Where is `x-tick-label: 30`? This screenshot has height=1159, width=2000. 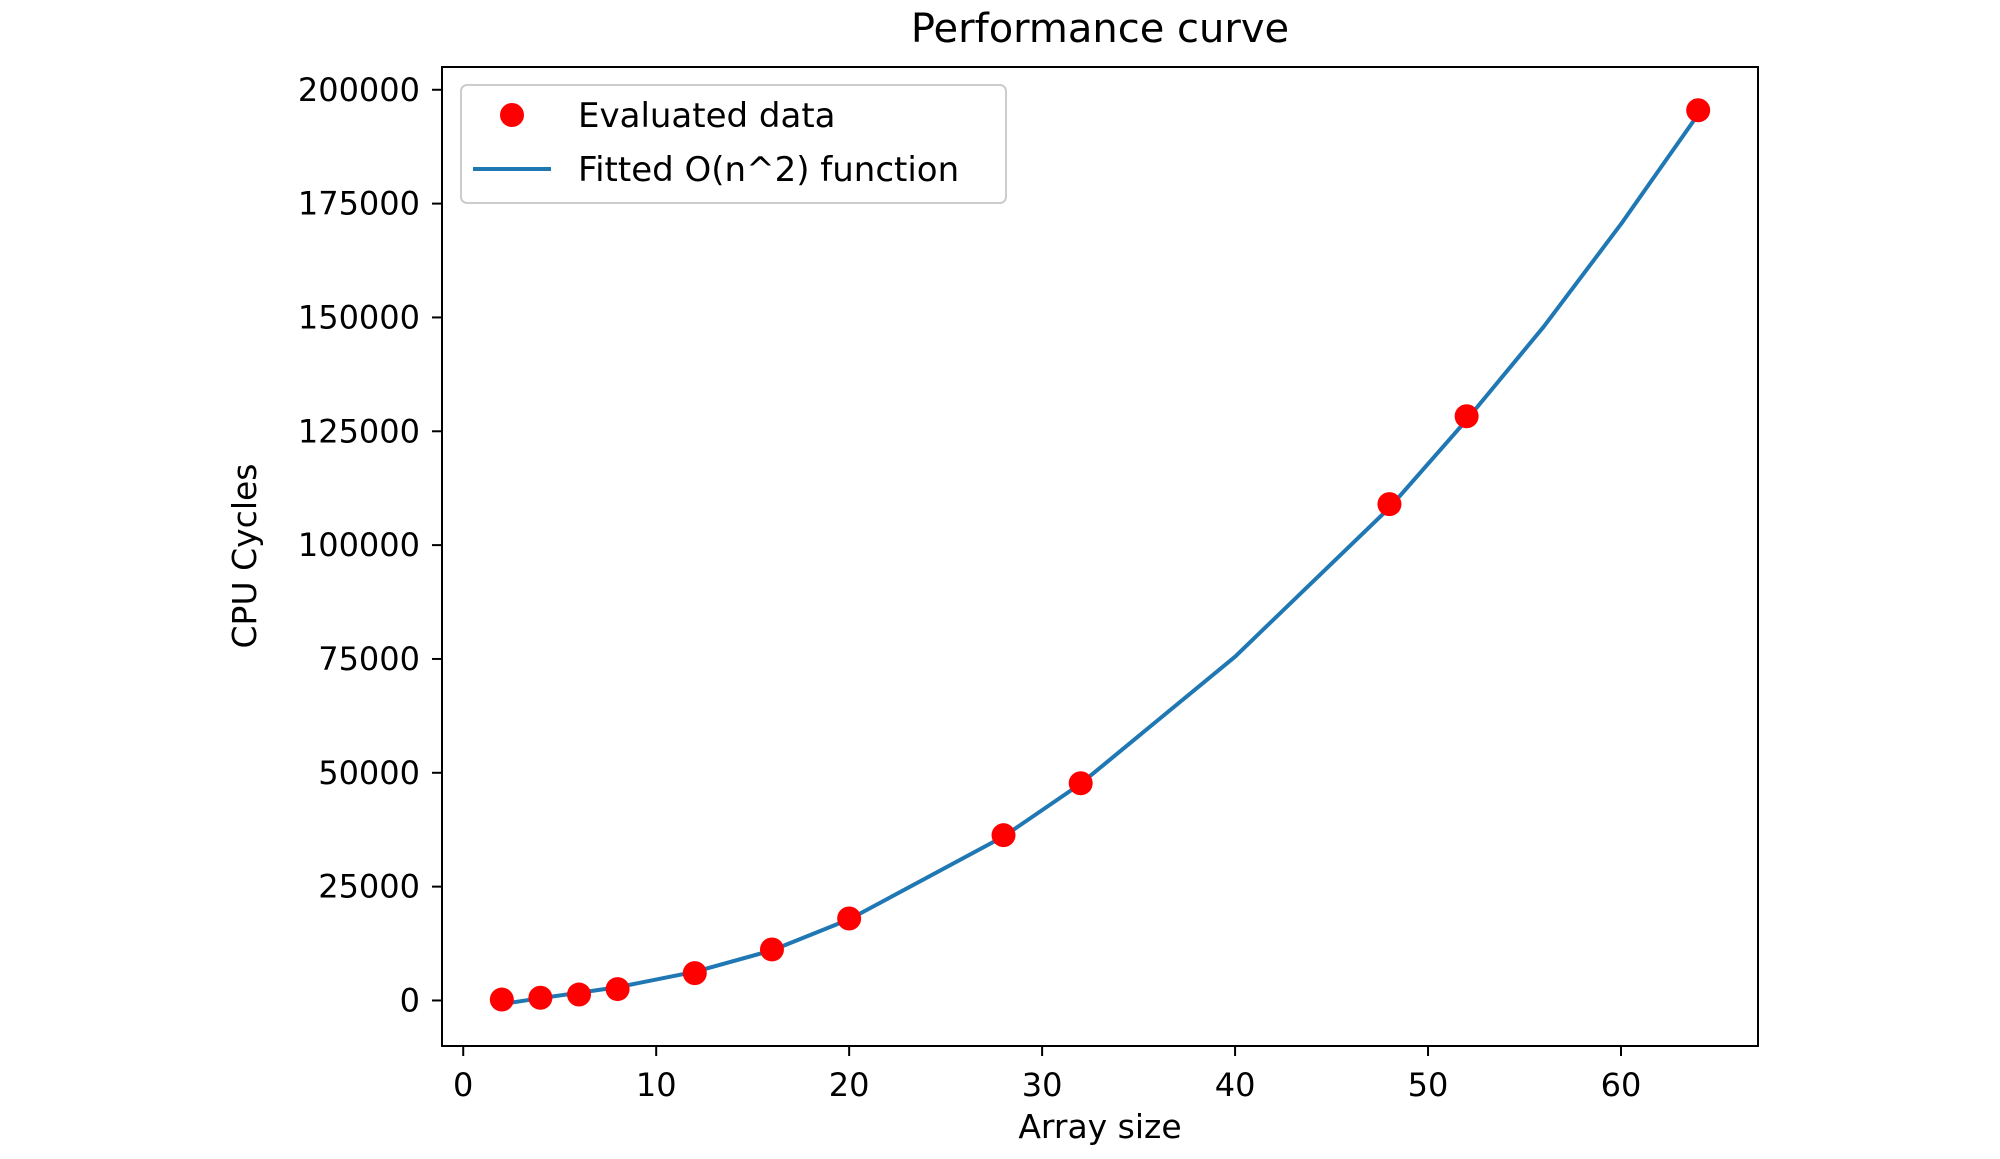
x-tick-label: 30 is located at coordinates (1042, 1085).